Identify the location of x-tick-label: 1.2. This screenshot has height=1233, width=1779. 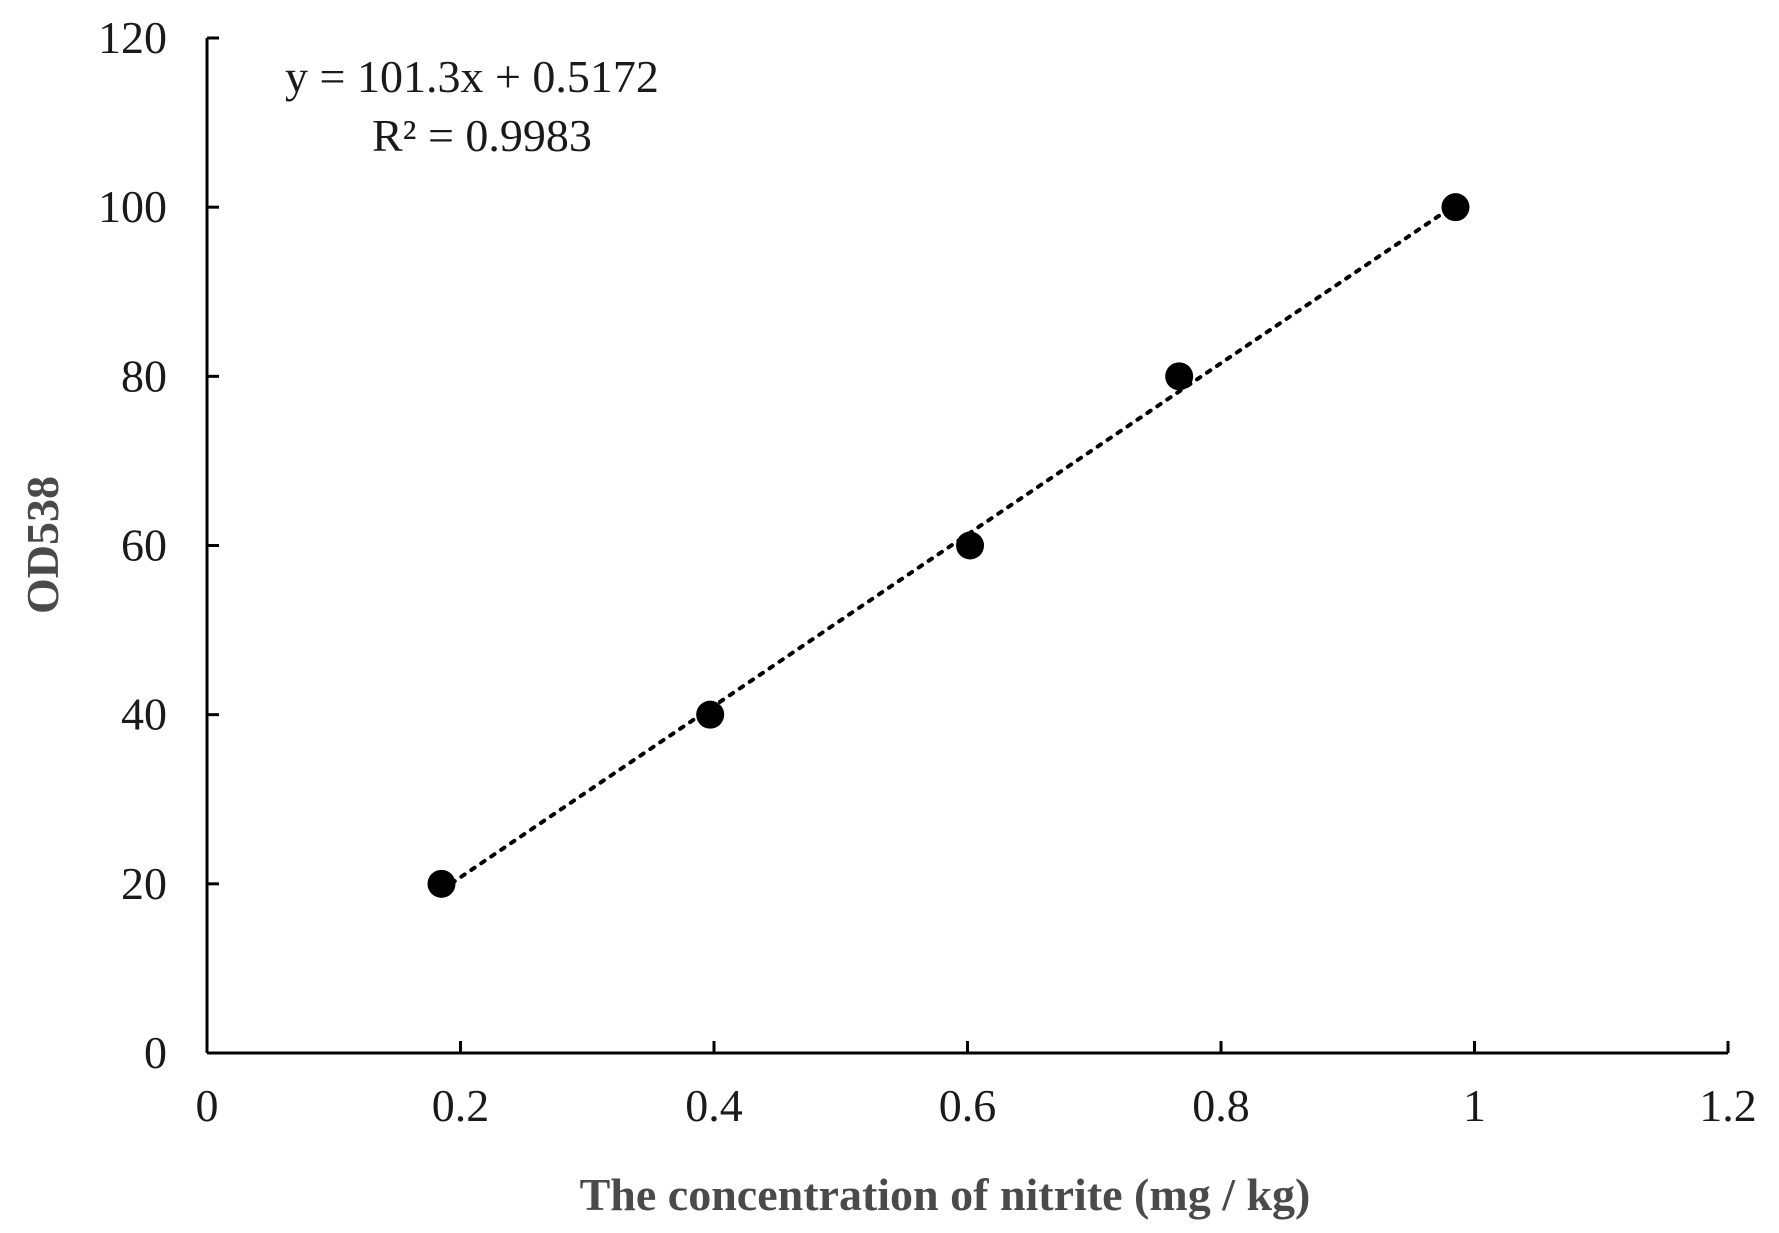
(1728, 1105).